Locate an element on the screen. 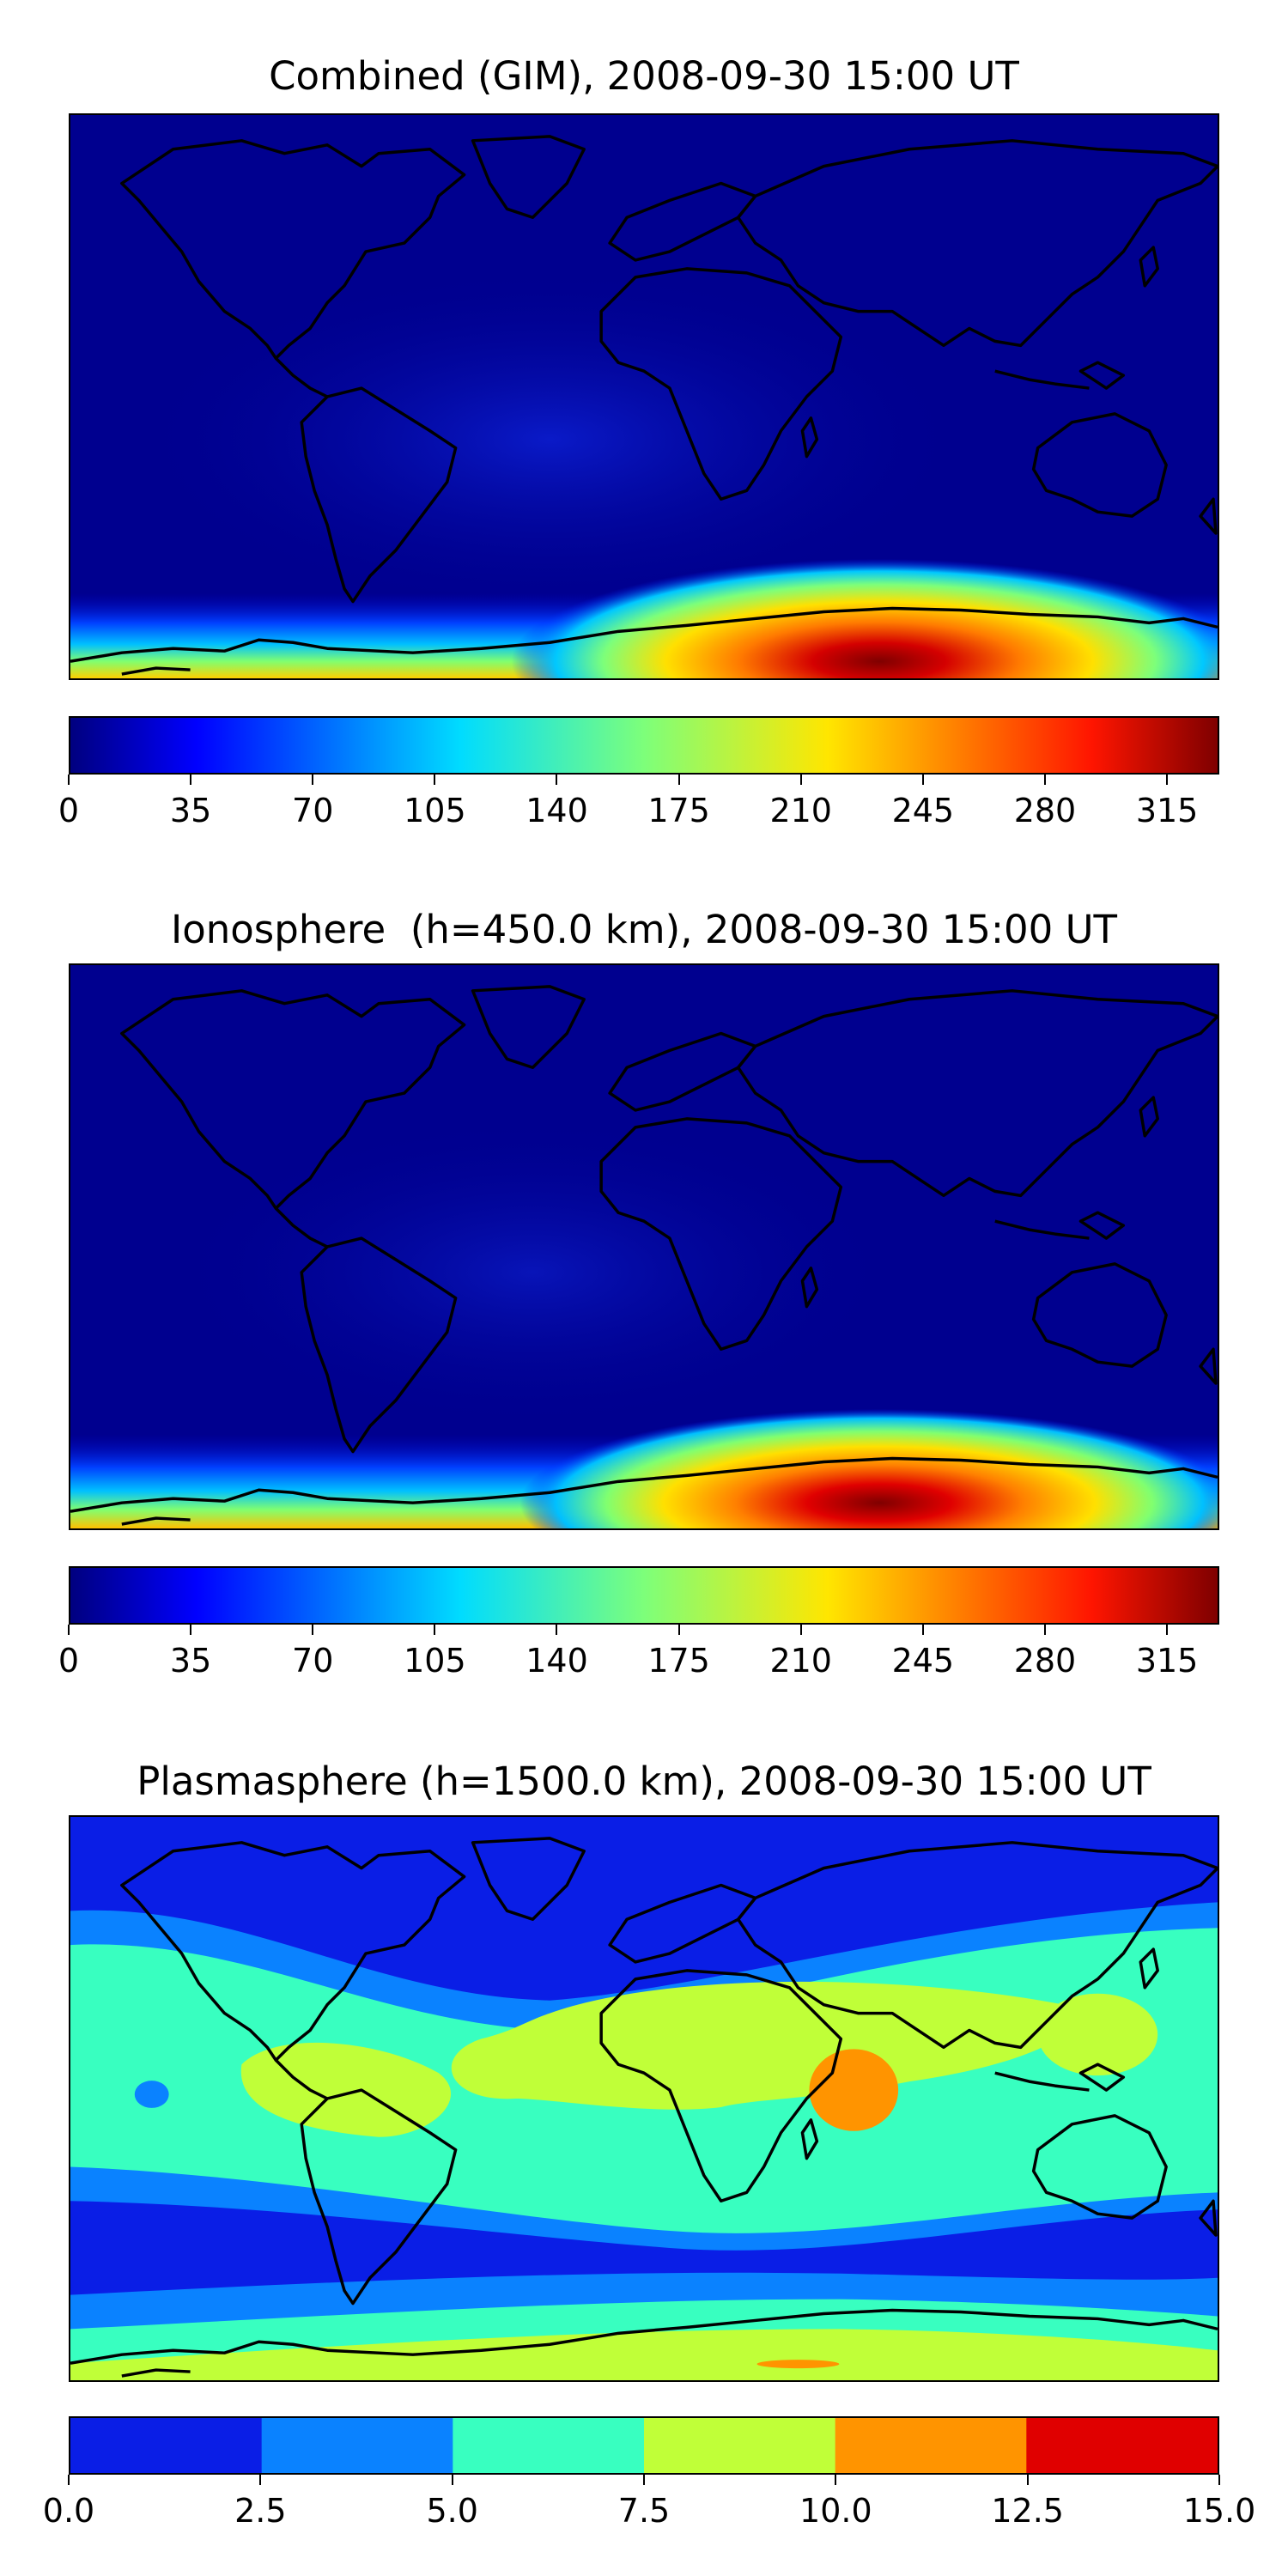 The height and width of the screenshot is (2576, 1288). ionosphere-colorbar is located at coordinates (644, 1595).